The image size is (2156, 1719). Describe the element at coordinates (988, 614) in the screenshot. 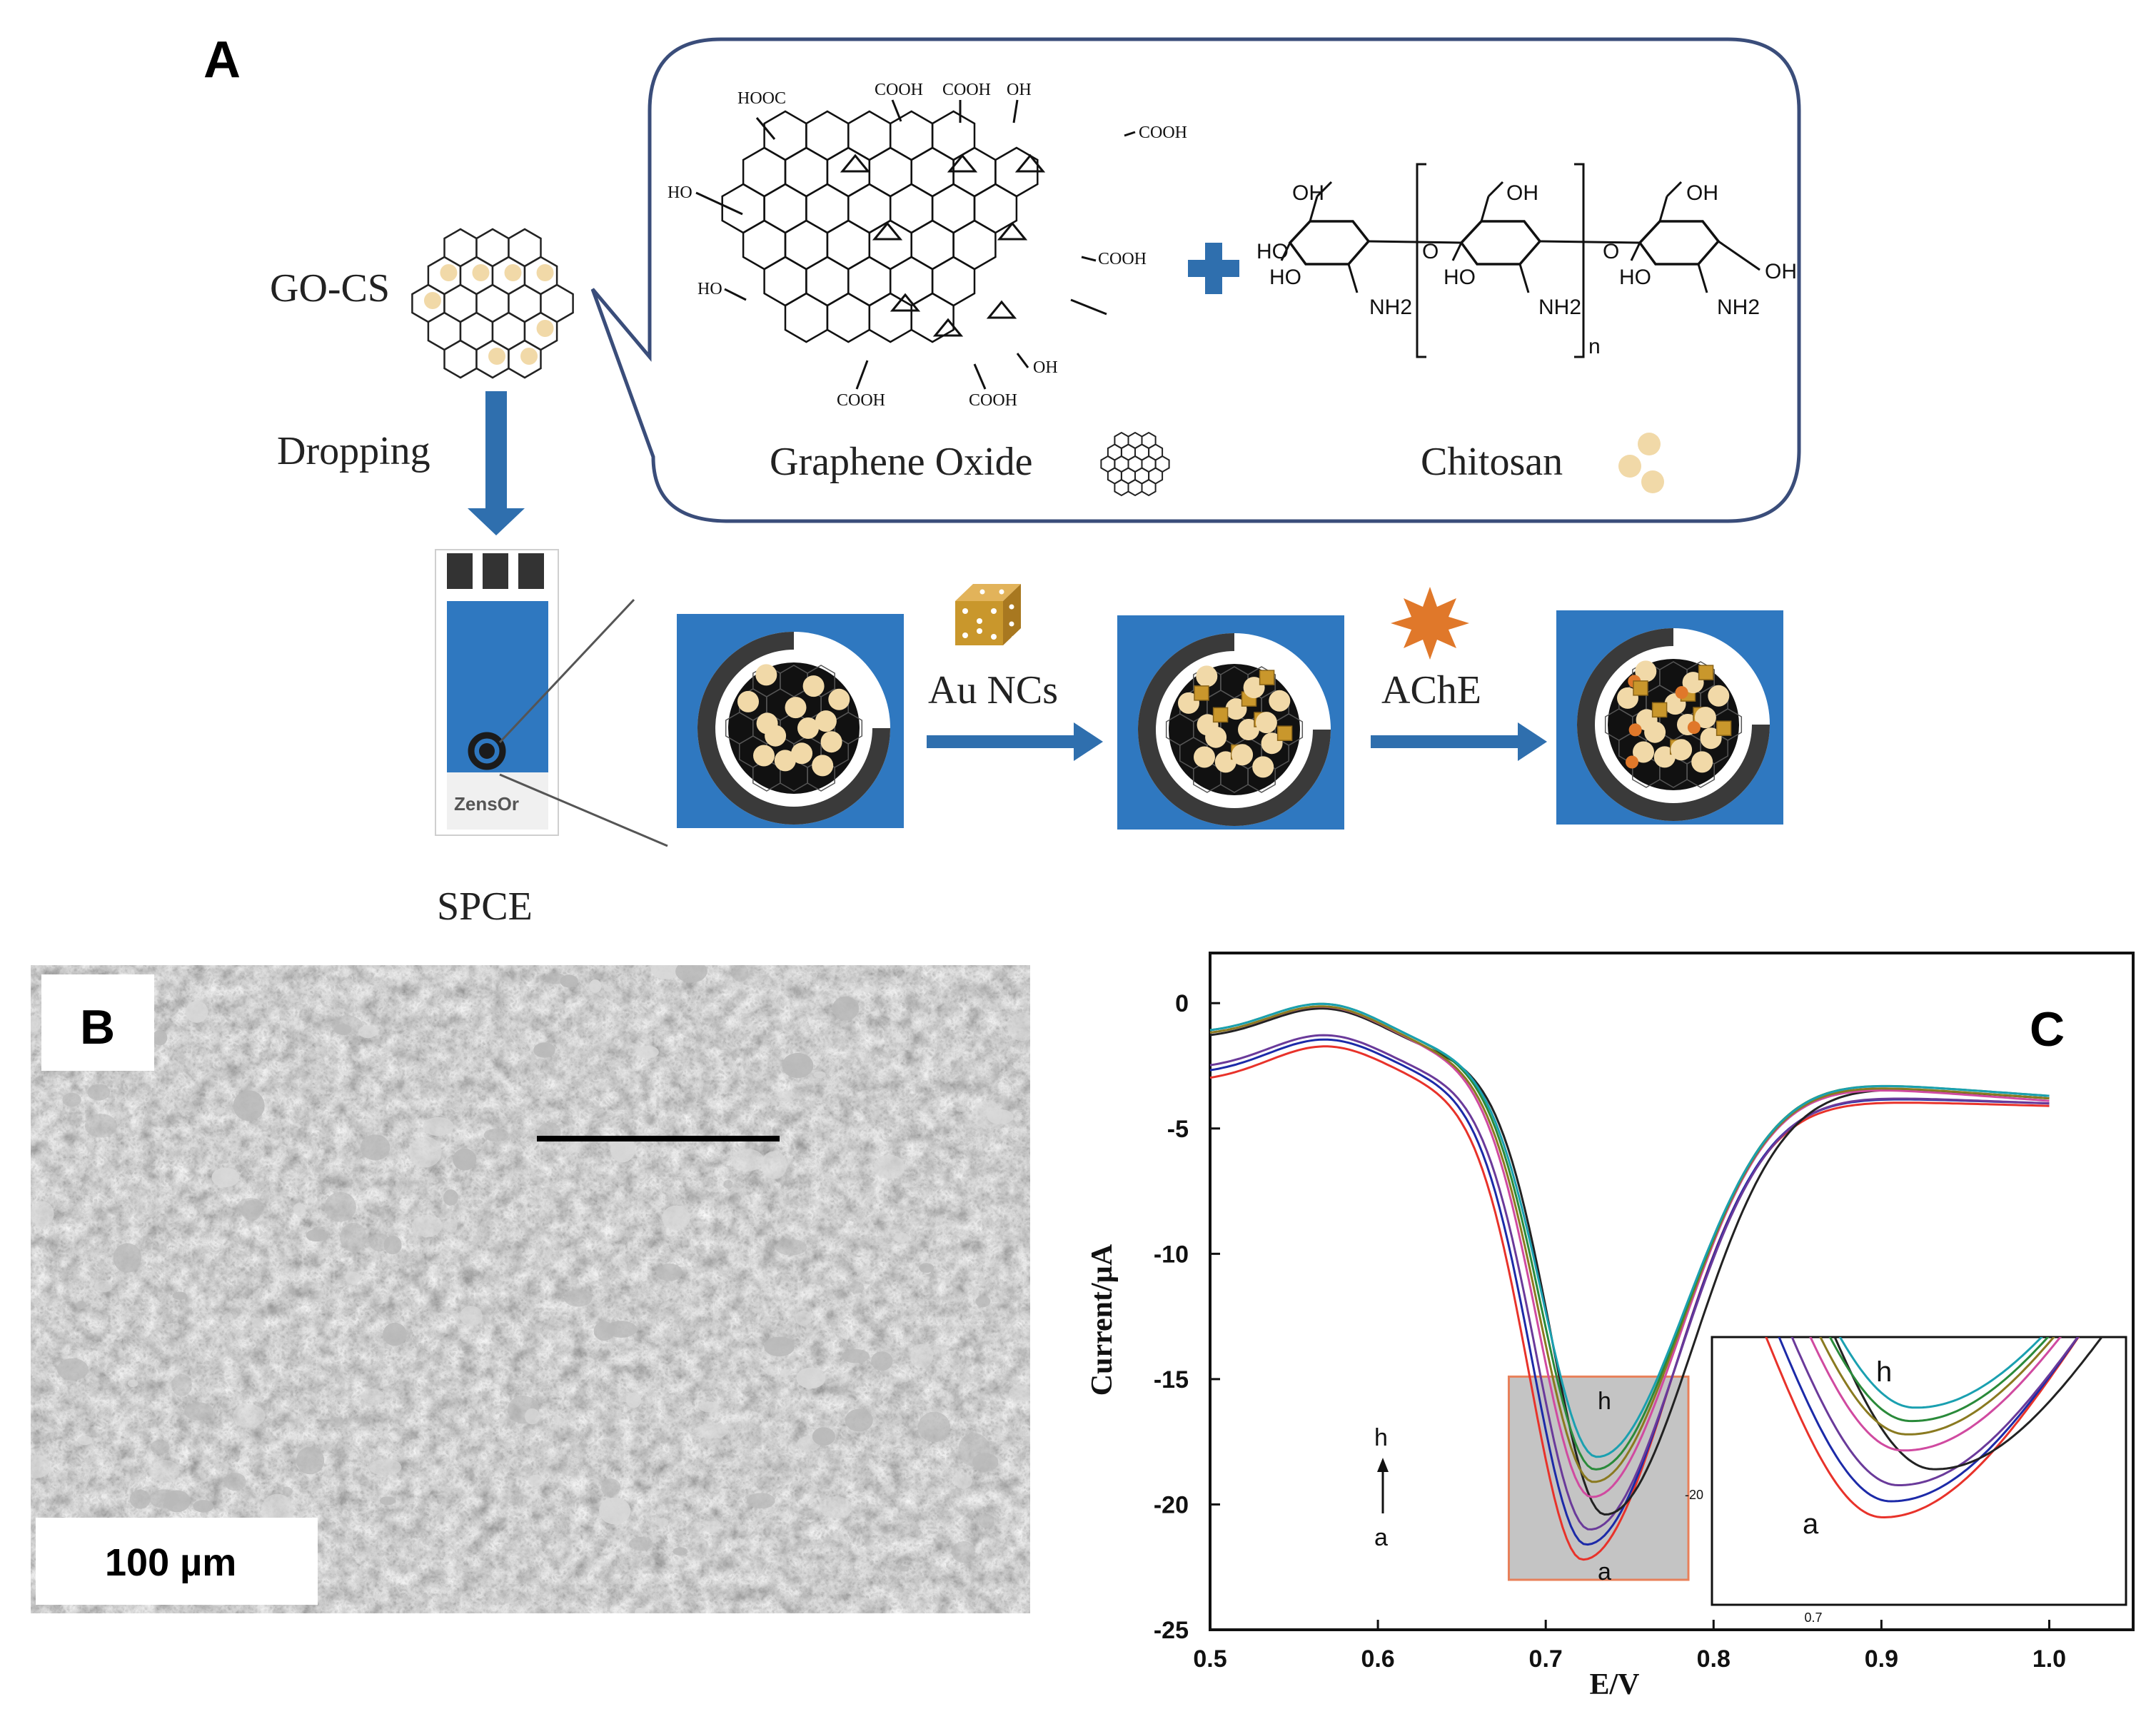

I see `au-nc-cube-icon` at that location.